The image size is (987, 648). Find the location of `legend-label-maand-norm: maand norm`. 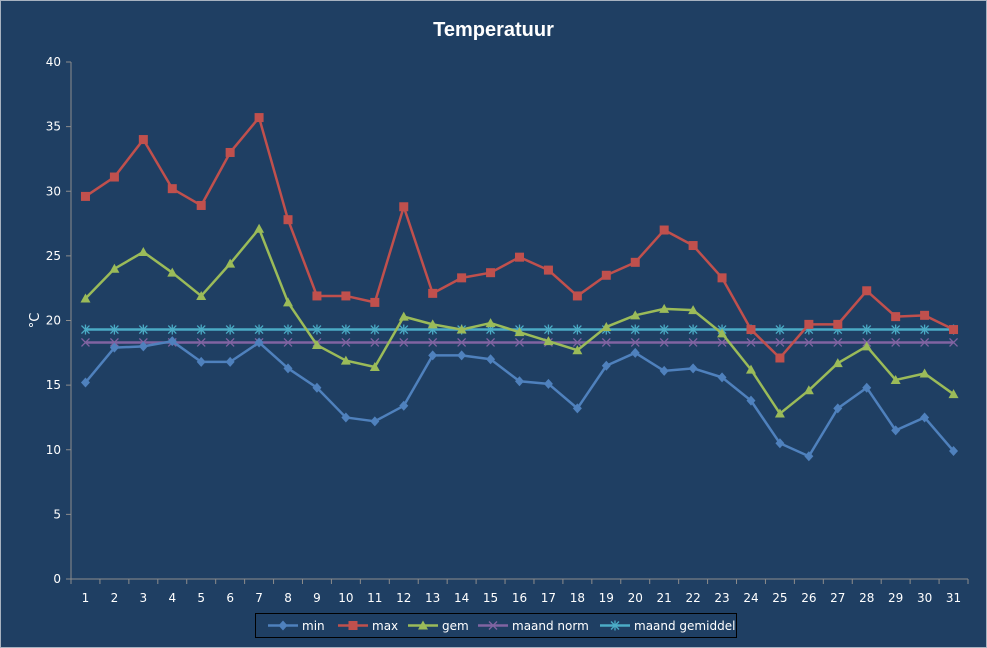

legend-label-maand-norm: maand norm is located at coordinates (550, 626).